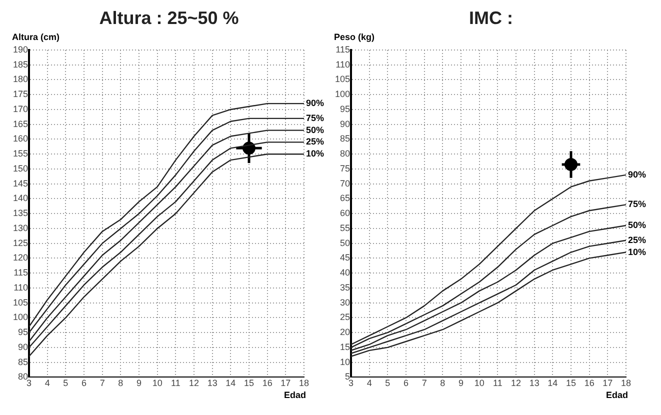 The width and height of the screenshot is (661, 415). I want to click on y-tick-label: 175, so click(20, 94).